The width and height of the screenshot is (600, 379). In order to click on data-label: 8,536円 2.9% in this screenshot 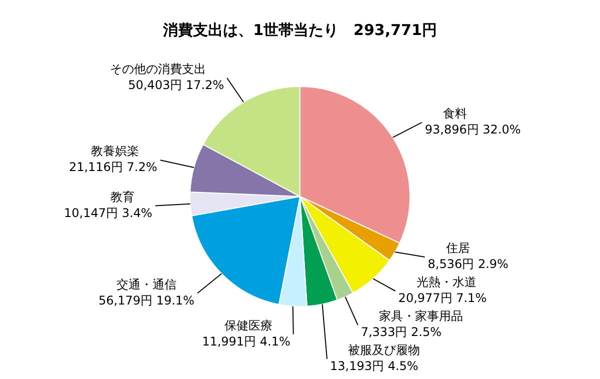, I will do `click(468, 264)`.